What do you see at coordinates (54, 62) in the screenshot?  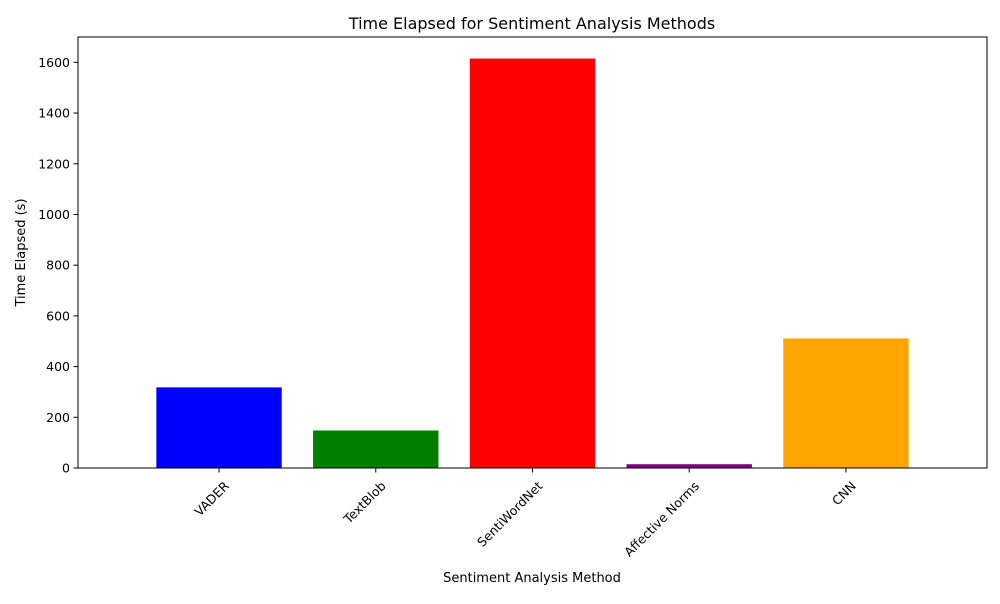 I see `y-tick-label: 1600` at bounding box center [54, 62].